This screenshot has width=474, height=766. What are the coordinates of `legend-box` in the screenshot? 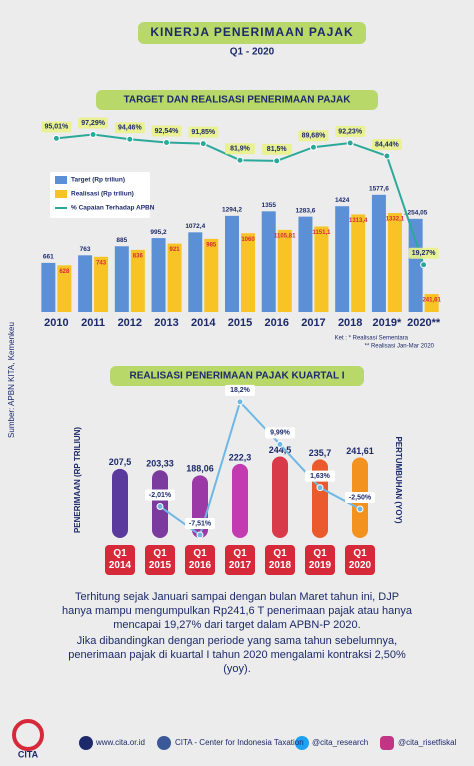 It's located at (100, 195).